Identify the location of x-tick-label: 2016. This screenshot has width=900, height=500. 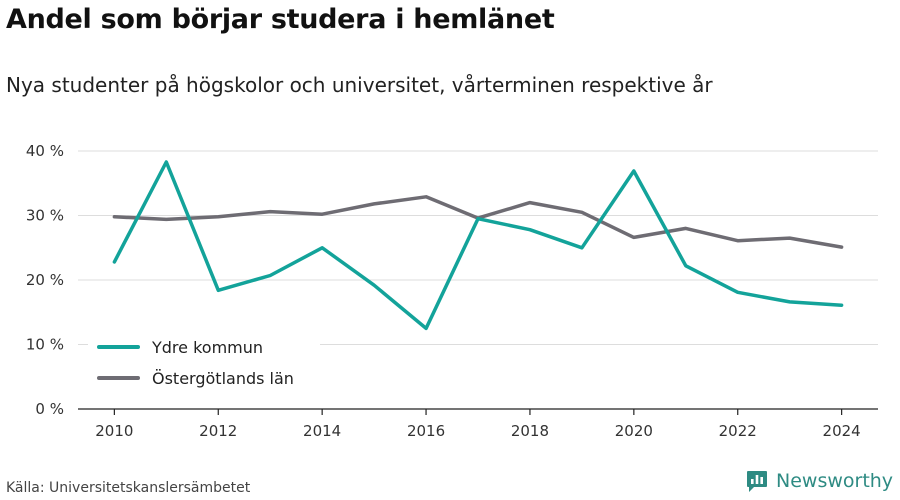
(426, 431).